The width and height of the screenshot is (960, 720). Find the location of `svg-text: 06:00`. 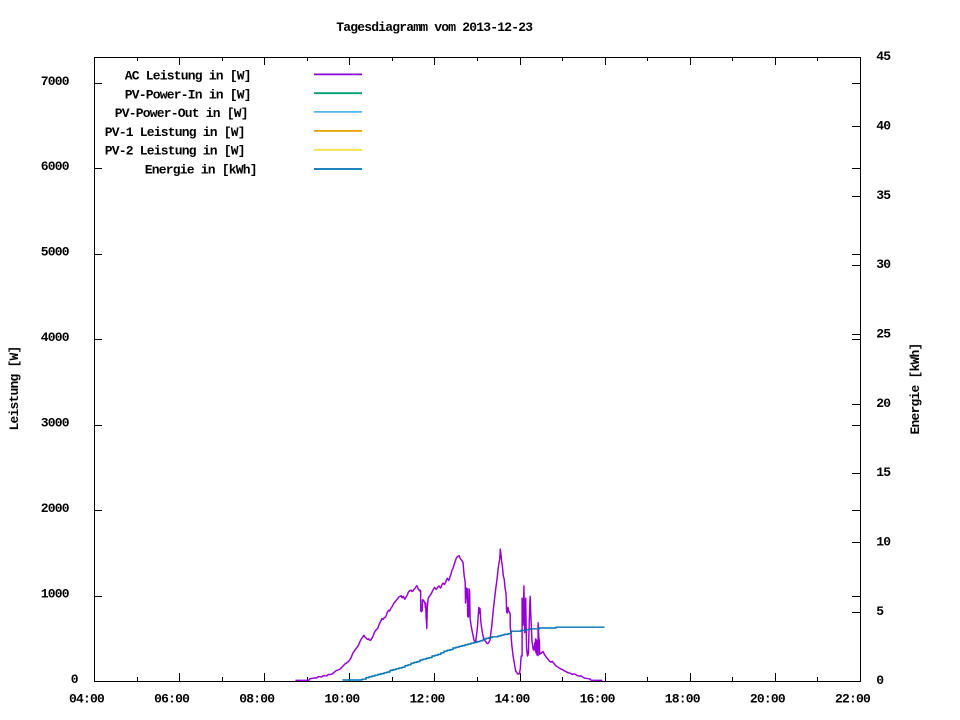

svg-text: 06:00 is located at coordinates (172, 698).